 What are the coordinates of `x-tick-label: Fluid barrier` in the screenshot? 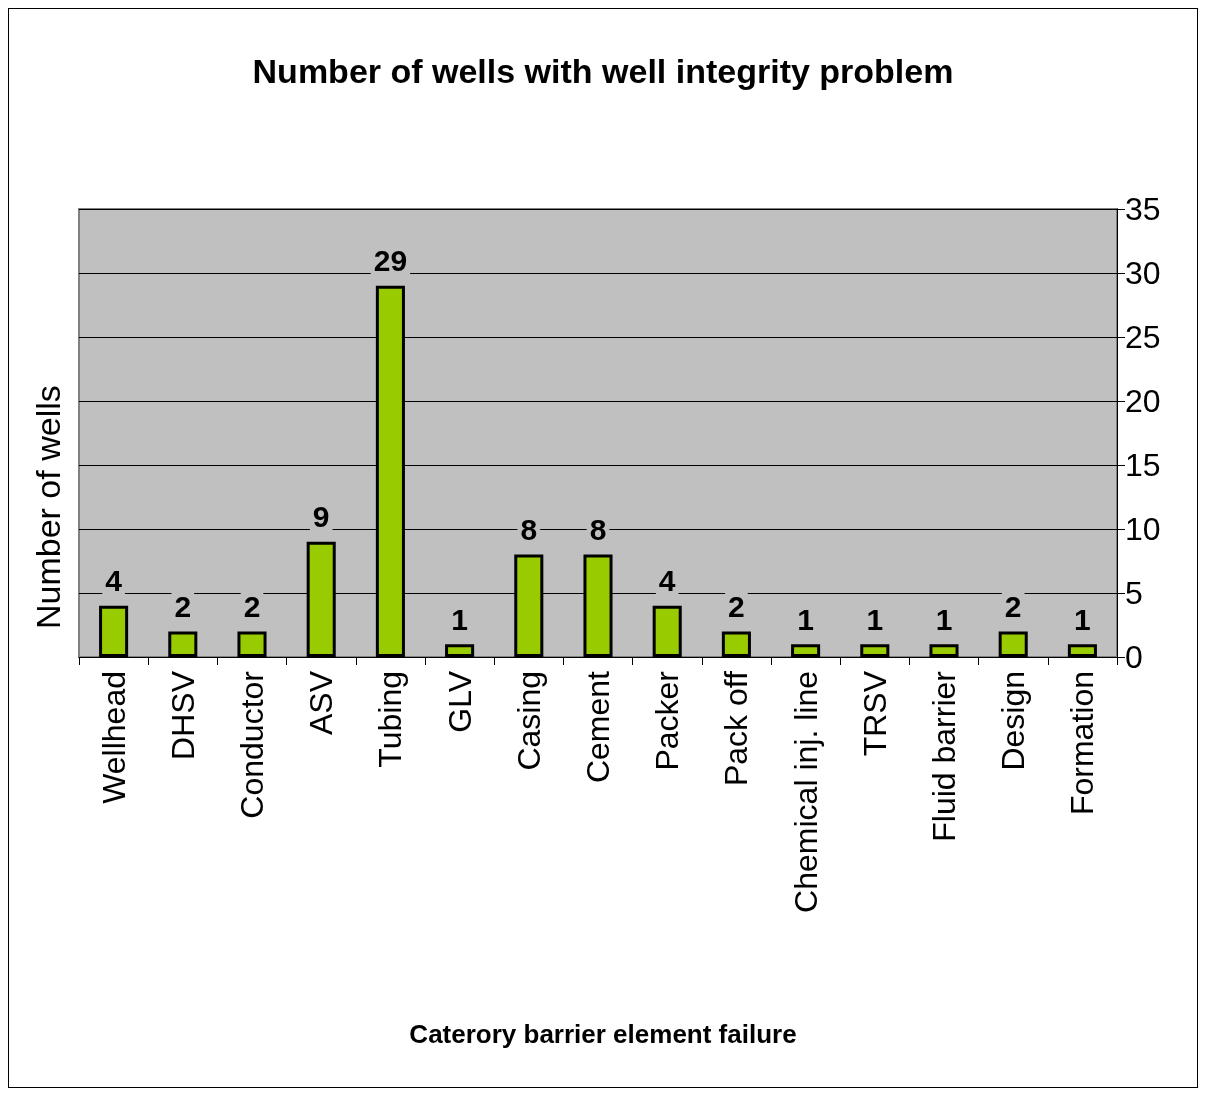 It's located at (944, 756).